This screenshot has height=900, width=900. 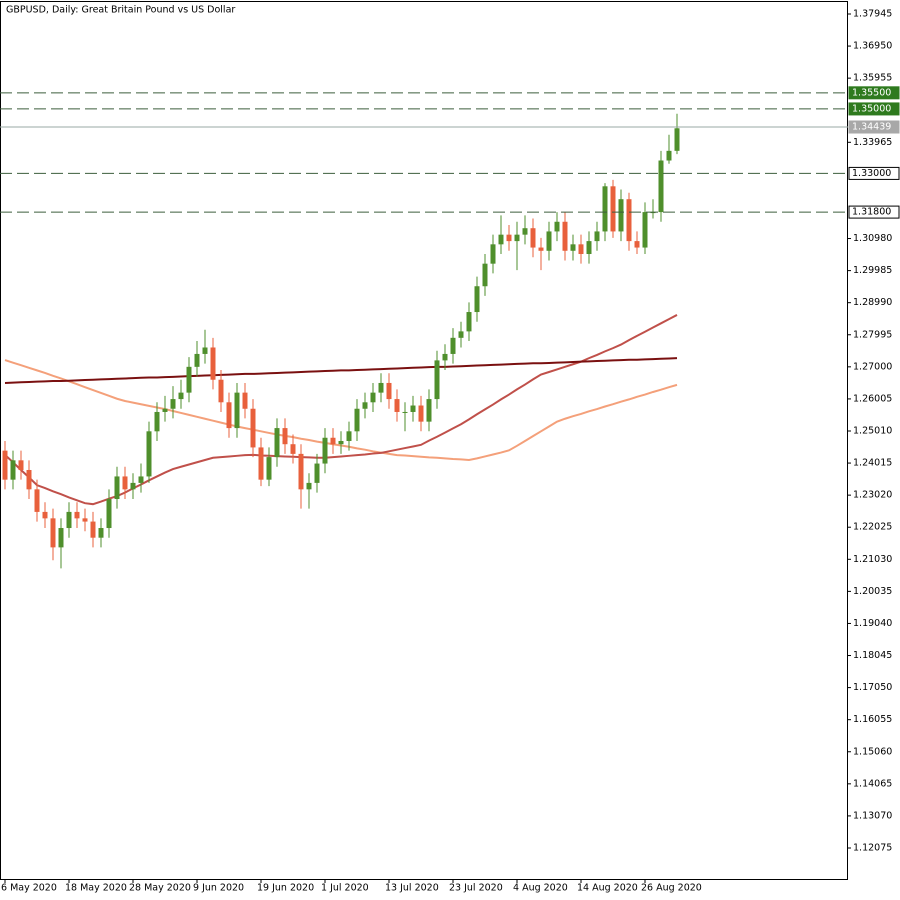 I want to click on y-tick-label: 1.28990, so click(x=872, y=302).